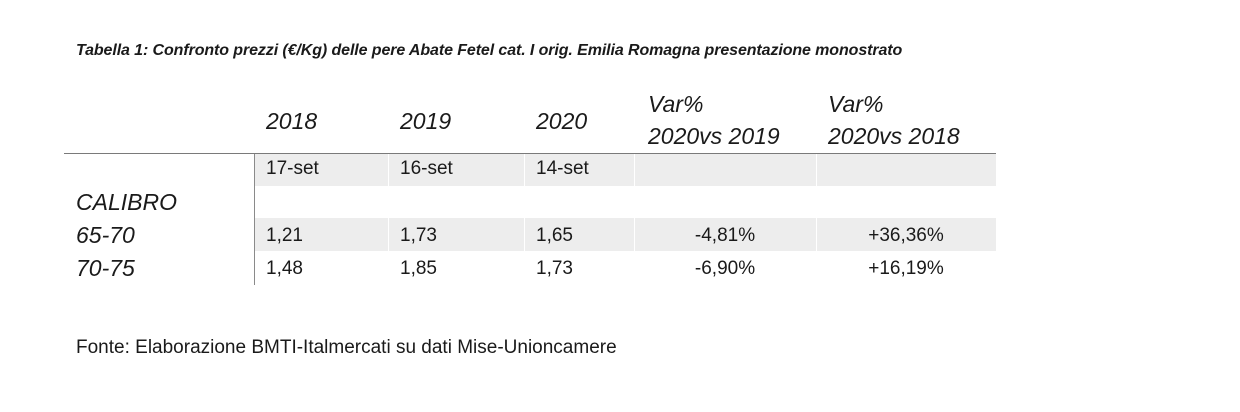 This screenshot has height=412, width=1240. Describe the element at coordinates (894, 136) in the screenshot. I see `header-var-2018-line2: 2020vs 2018` at that location.